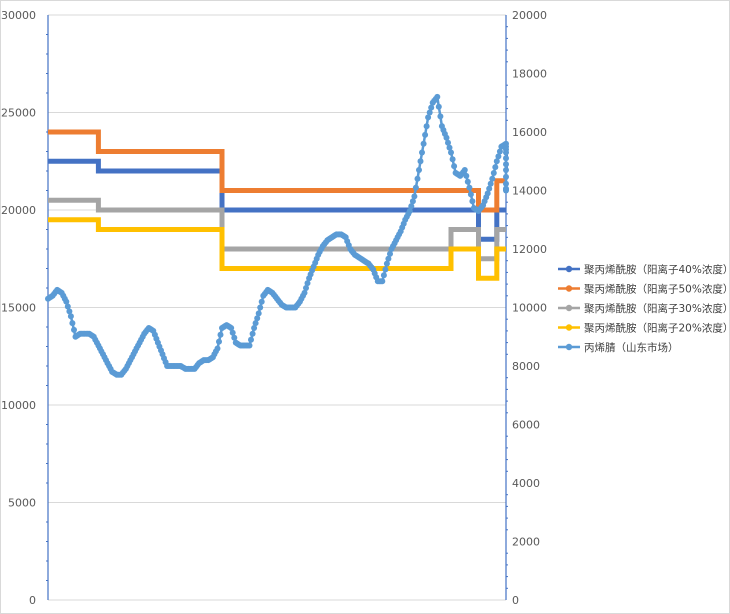 The height and width of the screenshot is (614, 730). I want to click on y-right-tick-label: 4000, so click(526, 483).